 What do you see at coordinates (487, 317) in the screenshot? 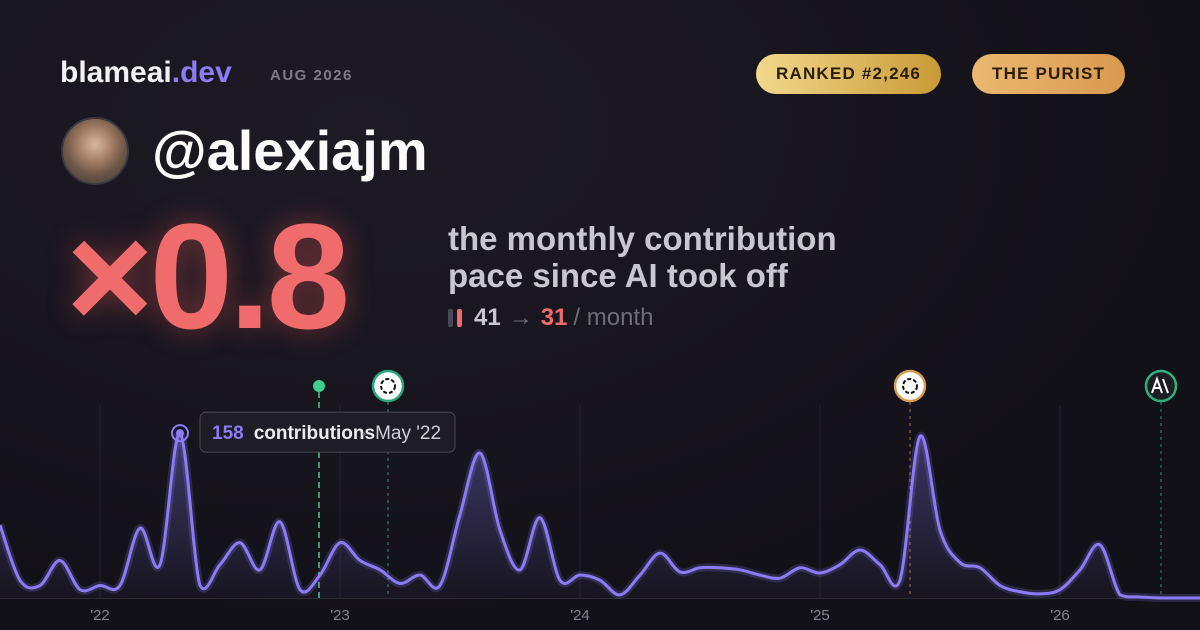
I see `pace-before: 41` at bounding box center [487, 317].